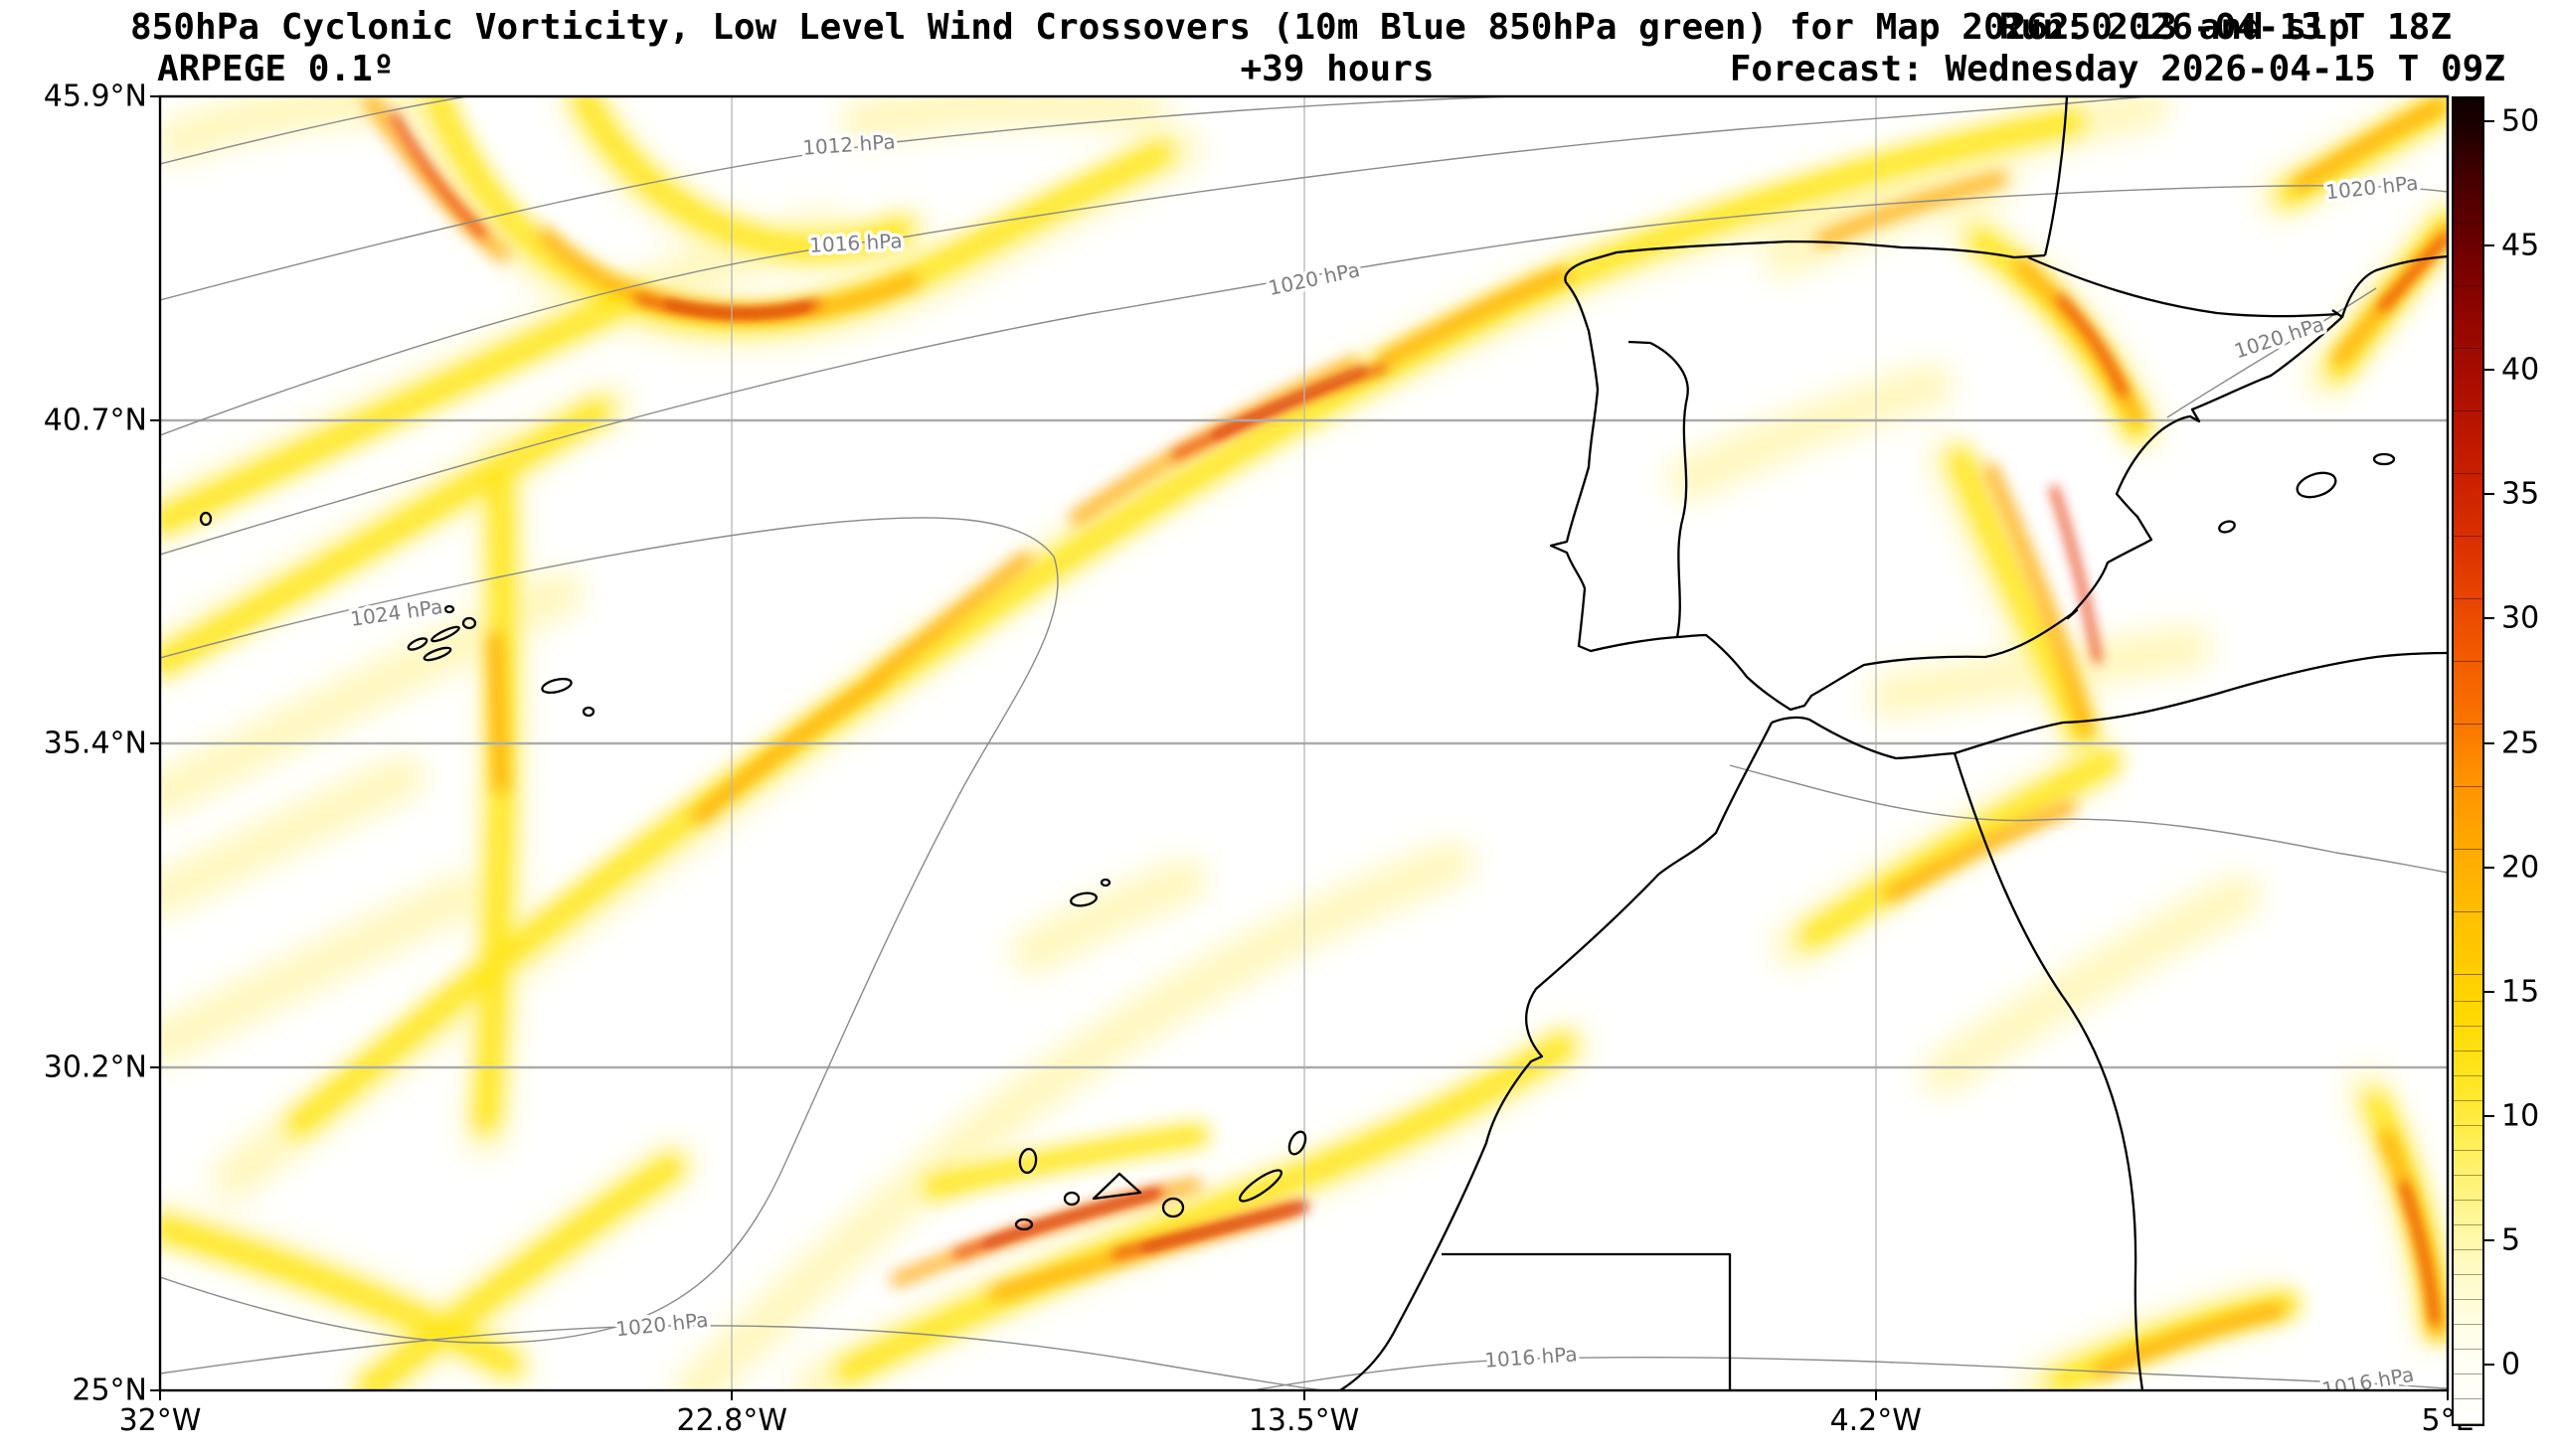  Describe the element at coordinates (2520, 370) in the screenshot. I see `colorbar-tick-label: 40` at that location.